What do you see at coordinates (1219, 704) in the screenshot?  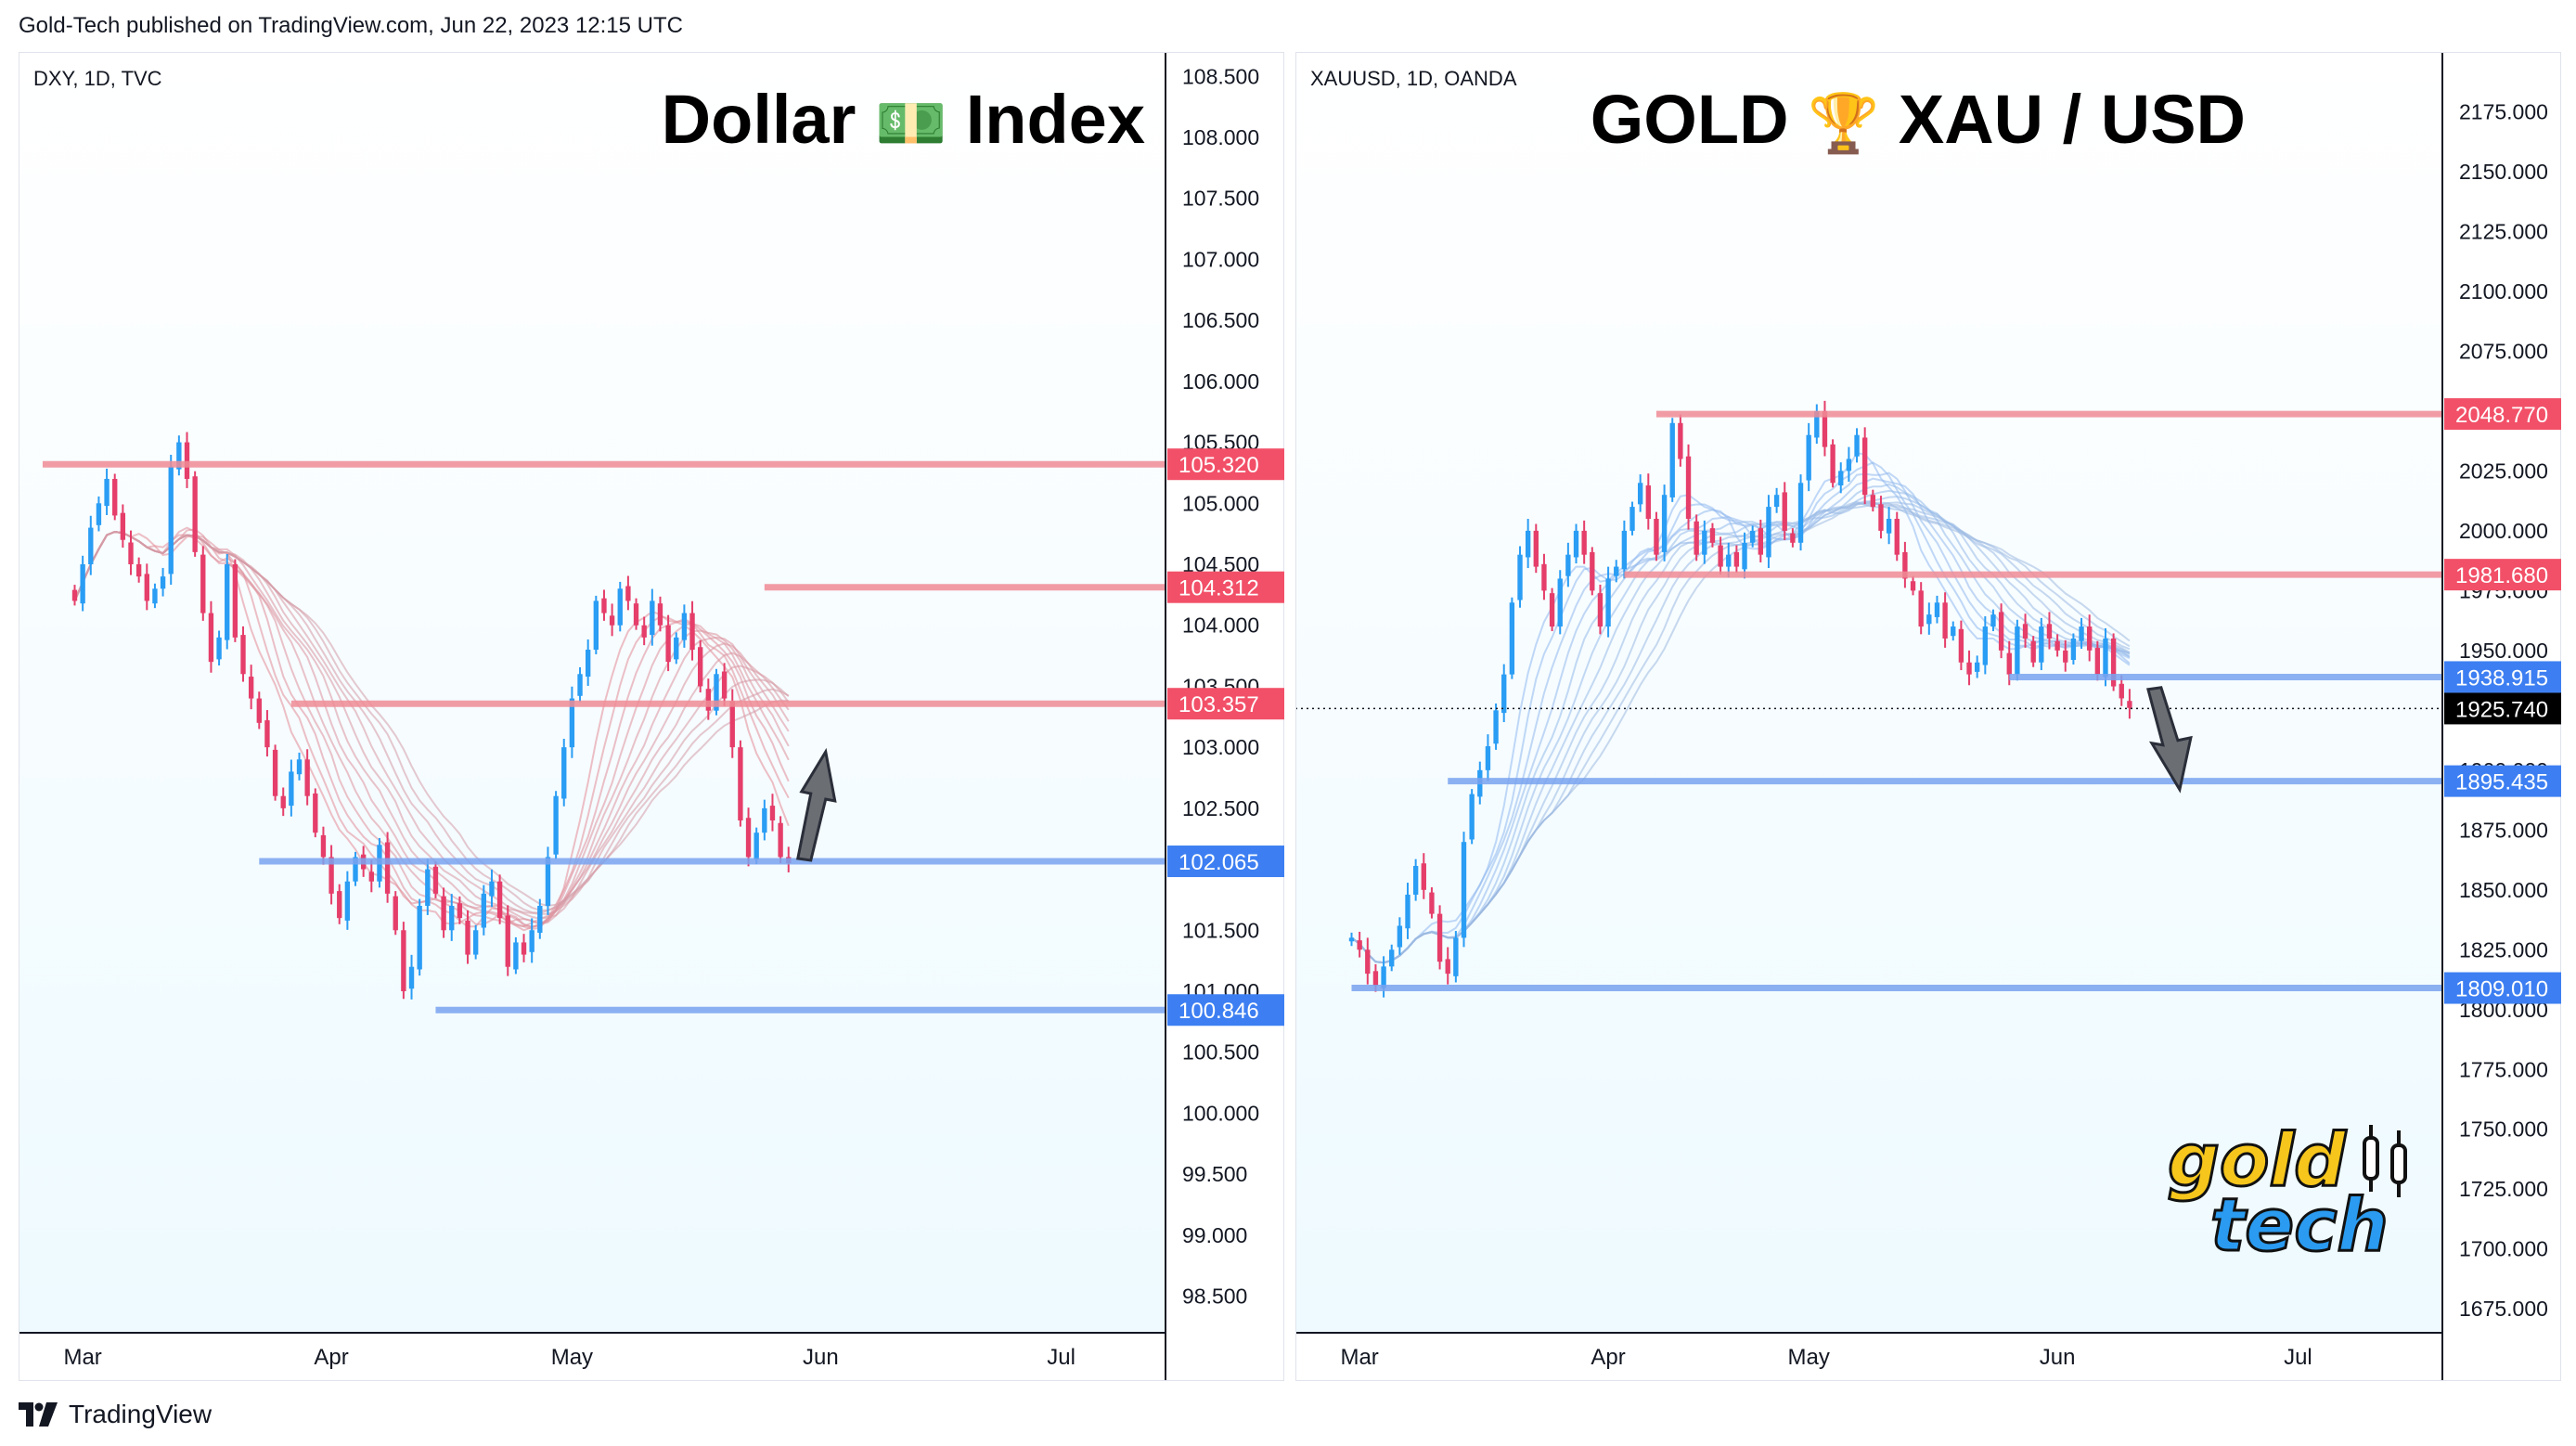 I see `dxy-price-tag-text: 103.357` at bounding box center [1219, 704].